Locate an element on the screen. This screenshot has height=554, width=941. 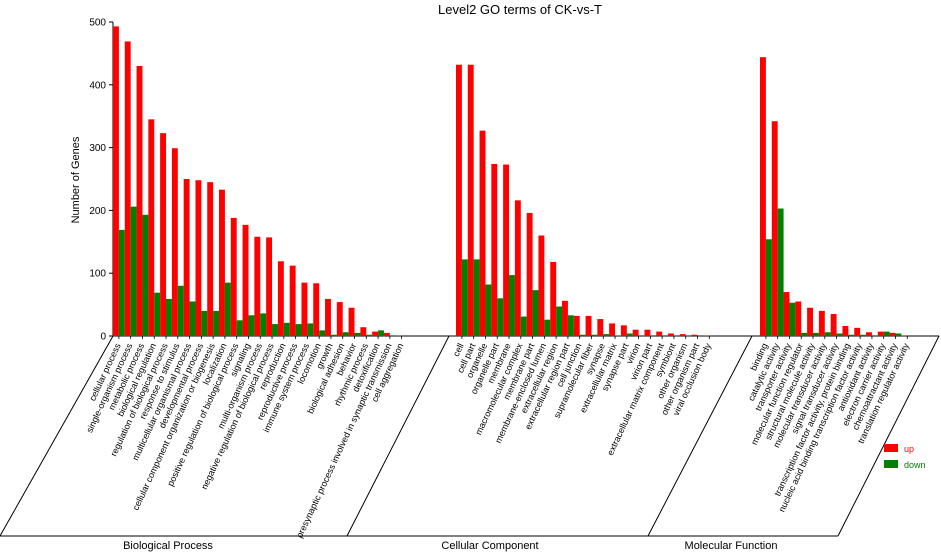
y-tick-label: 0 is located at coordinates (103, 337).